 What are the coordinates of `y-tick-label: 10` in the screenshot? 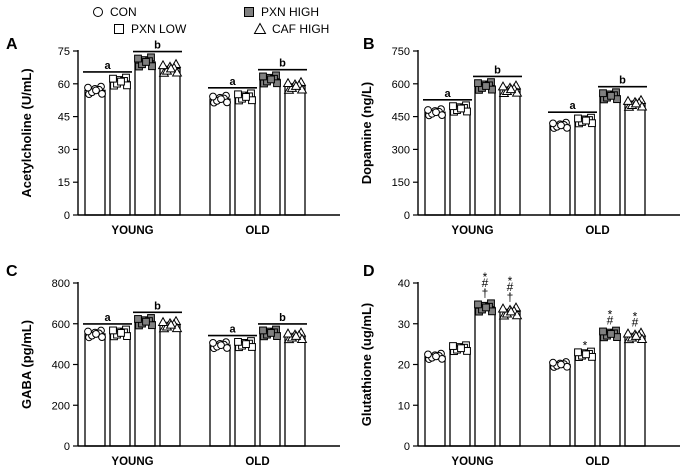 It's located at (404, 406).